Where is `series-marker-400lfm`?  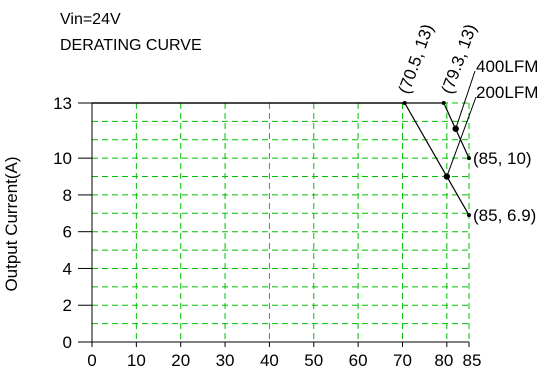
series-marker-400lfm is located at coordinates (455, 128).